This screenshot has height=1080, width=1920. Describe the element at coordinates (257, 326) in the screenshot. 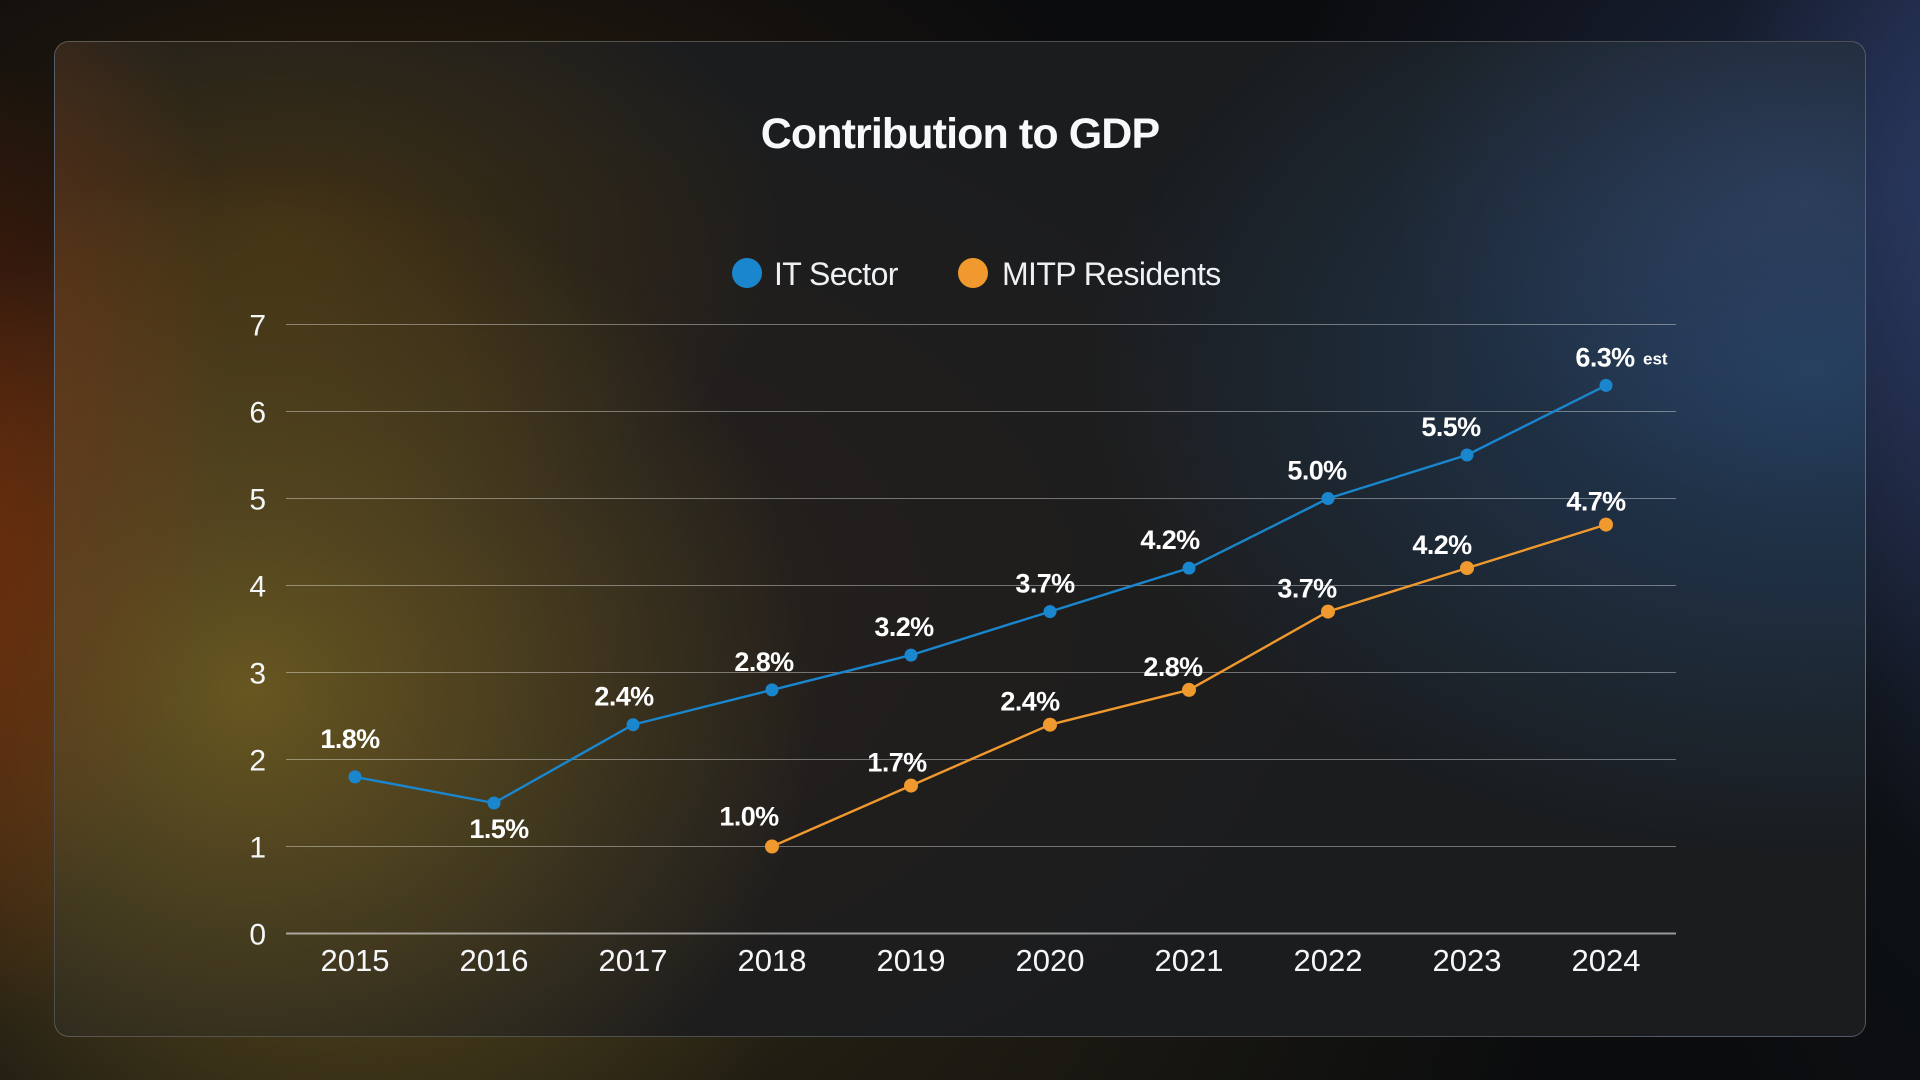

I see `svg-text: 7` at that location.